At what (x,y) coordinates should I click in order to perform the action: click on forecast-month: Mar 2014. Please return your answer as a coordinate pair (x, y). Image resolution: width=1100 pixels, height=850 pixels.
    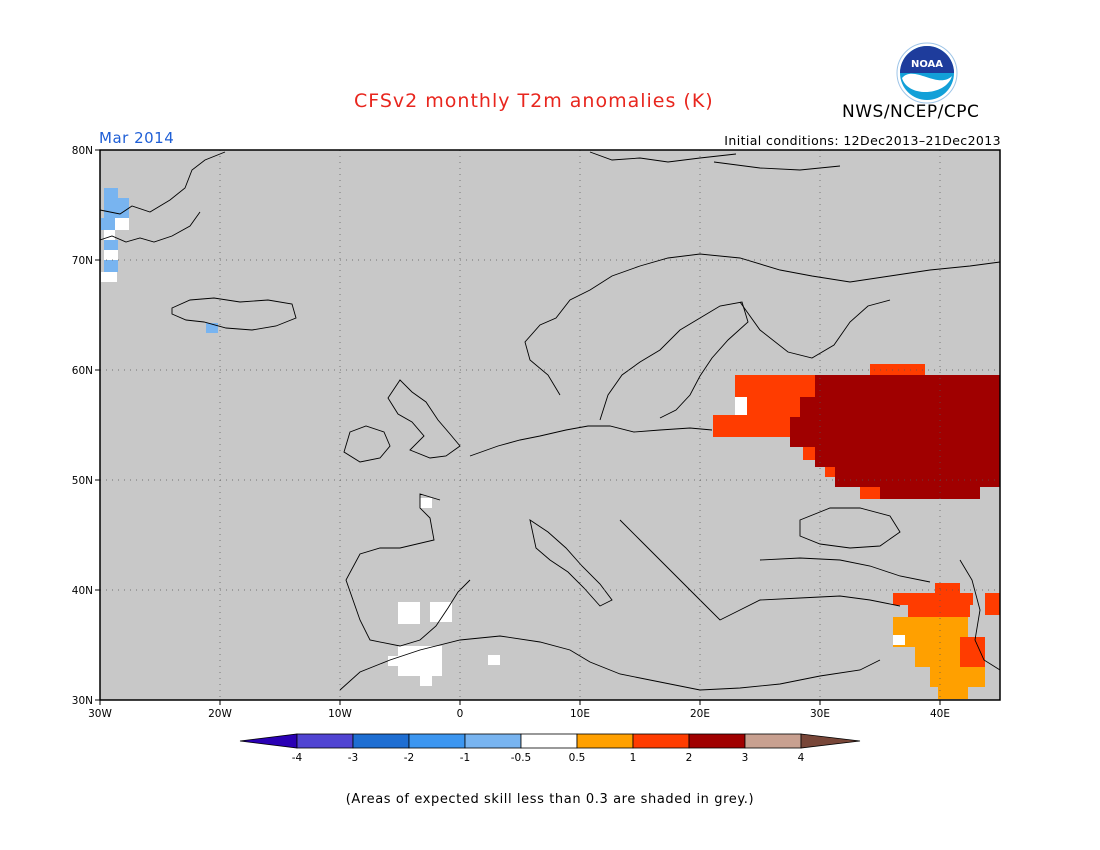
    Looking at the image, I should click on (137, 138).